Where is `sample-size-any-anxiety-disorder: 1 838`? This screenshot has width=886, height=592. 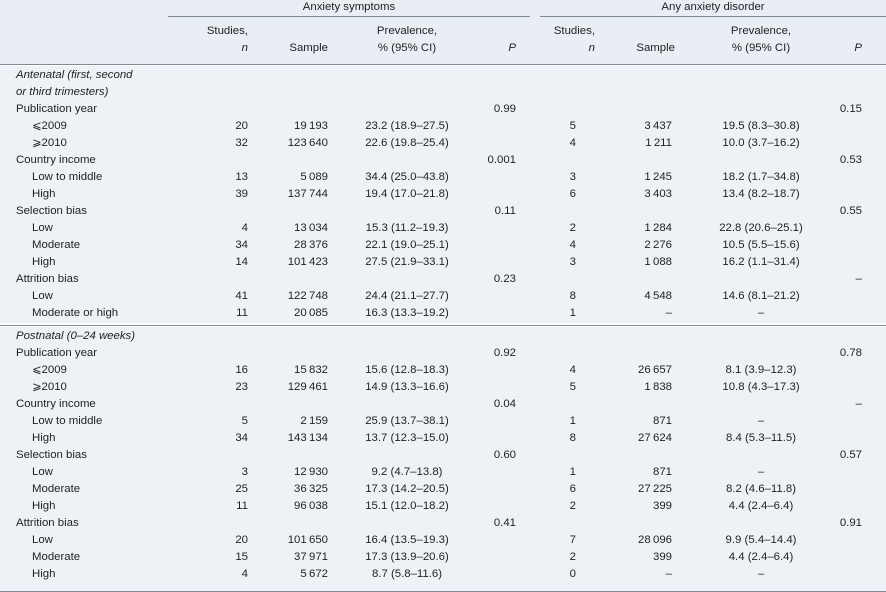 sample-size-any-anxiety-disorder: 1 838 is located at coordinates (658, 387).